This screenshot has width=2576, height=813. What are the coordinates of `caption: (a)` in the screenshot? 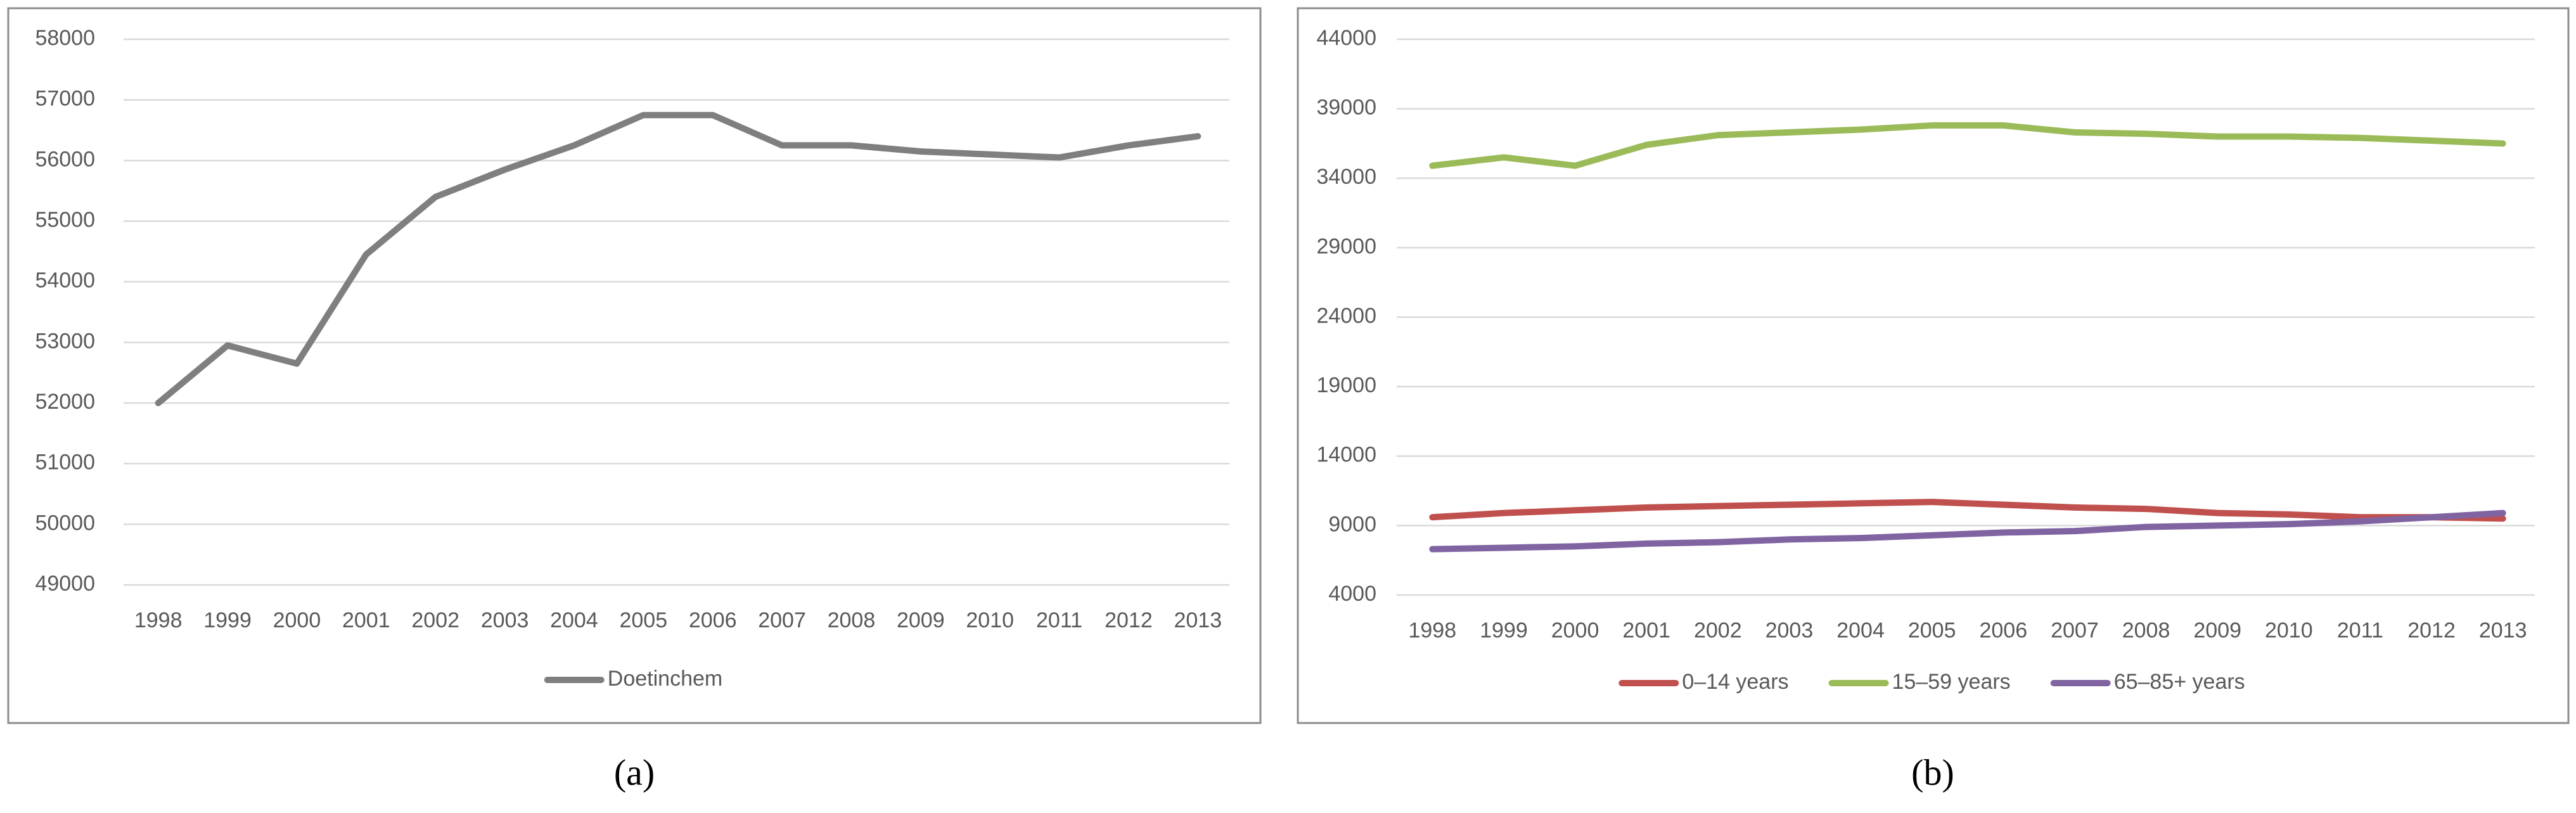 It's located at (634, 772).